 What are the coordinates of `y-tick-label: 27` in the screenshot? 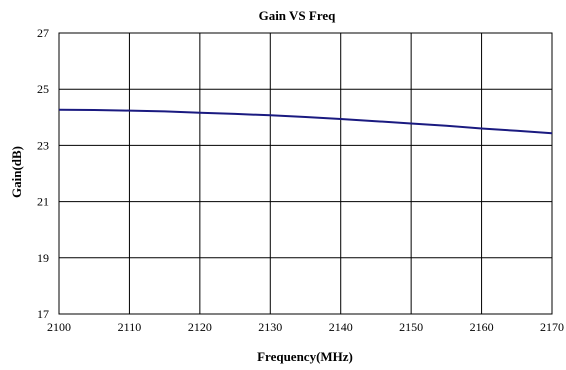 It's located at (43, 33).